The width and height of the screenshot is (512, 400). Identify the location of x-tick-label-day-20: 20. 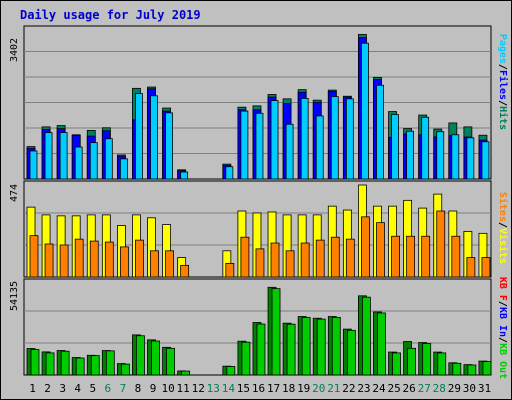
(318, 388).